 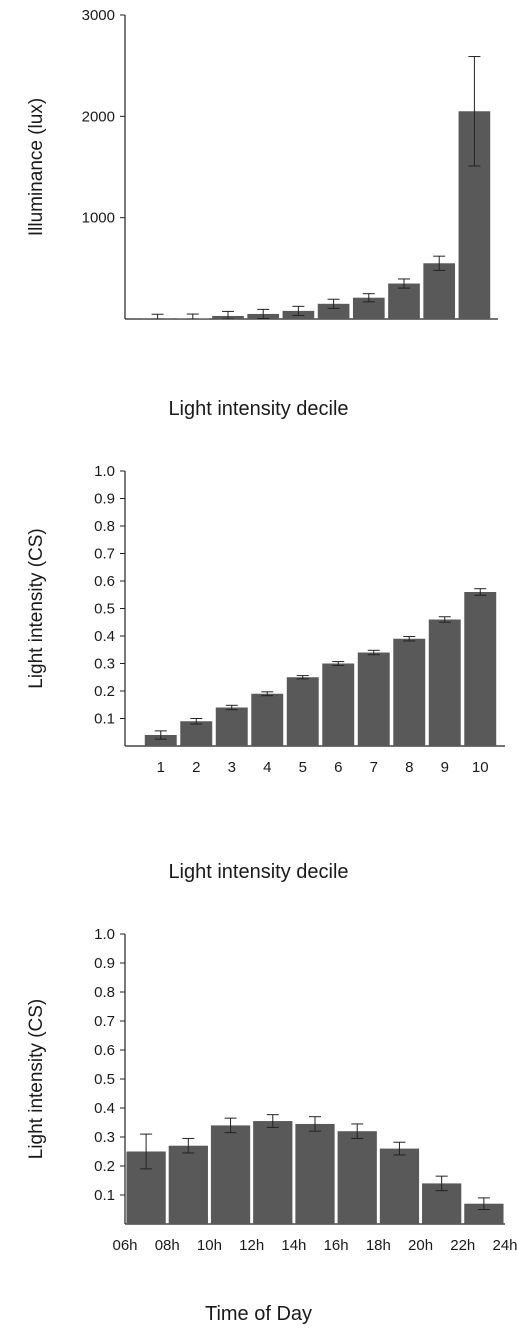 I want to click on chart-3-xlabel: Time of Day, so click(x=258, y=1314).